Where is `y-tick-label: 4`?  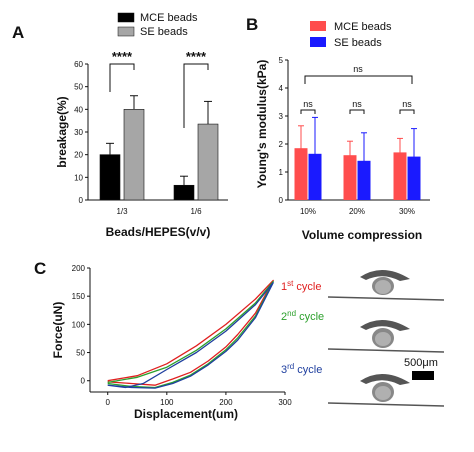
y-tick-label: 4 is located at coordinates (281, 88).